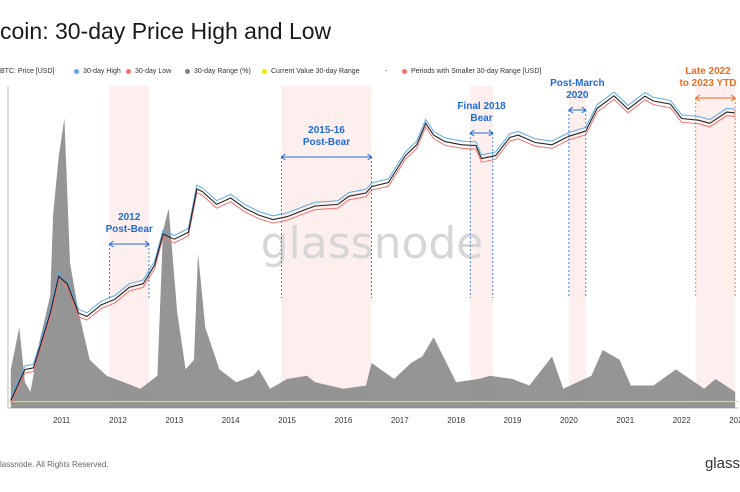 This screenshot has height=492, width=740. Describe the element at coordinates (481, 106) in the screenshot. I see `annotation-label-2: Final 2018` at that location.